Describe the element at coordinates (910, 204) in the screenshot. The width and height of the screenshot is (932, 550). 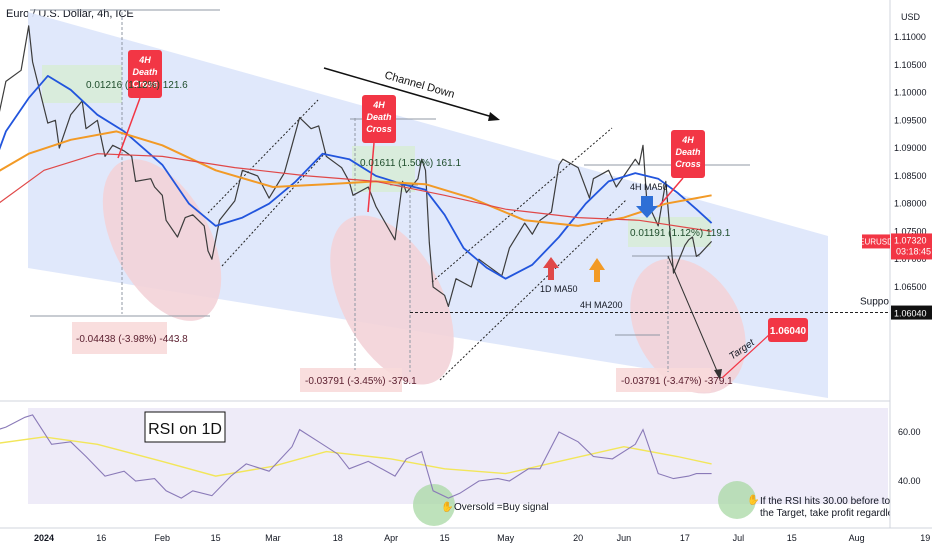
I see `price-tick-label: 1.08000` at that location.